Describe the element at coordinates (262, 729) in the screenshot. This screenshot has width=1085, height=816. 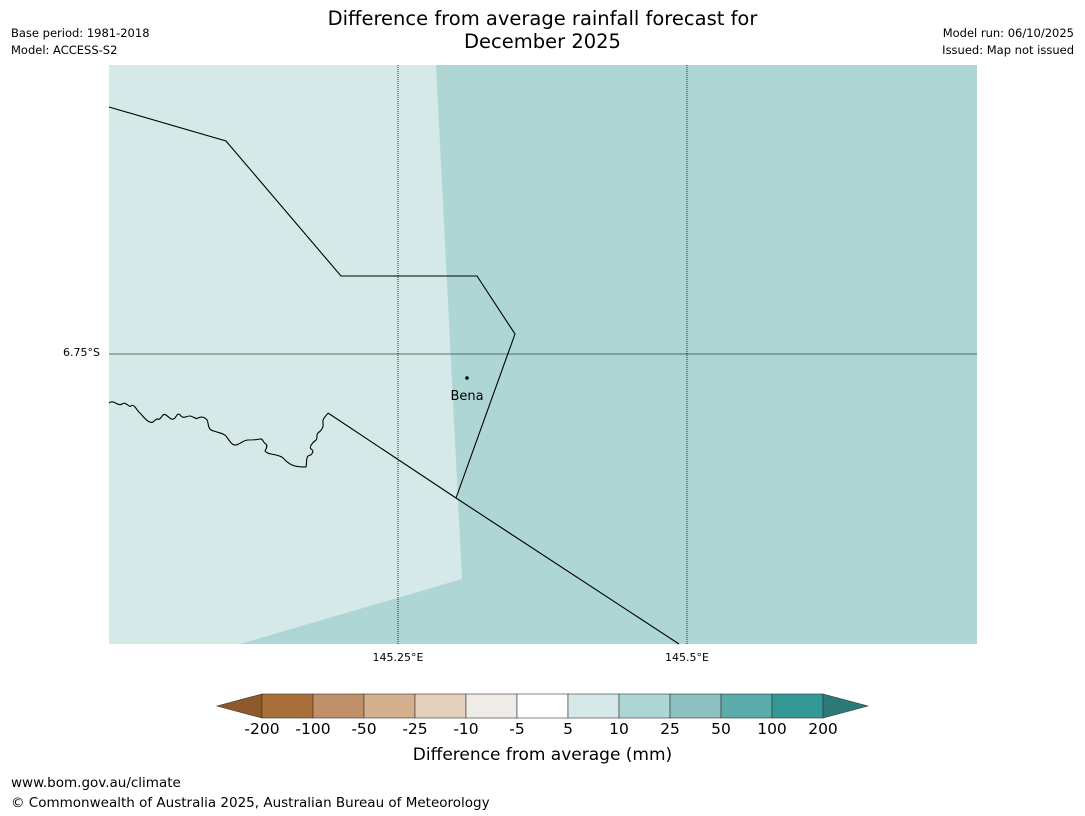
I see `colorbar-tick-label: -200` at that location.